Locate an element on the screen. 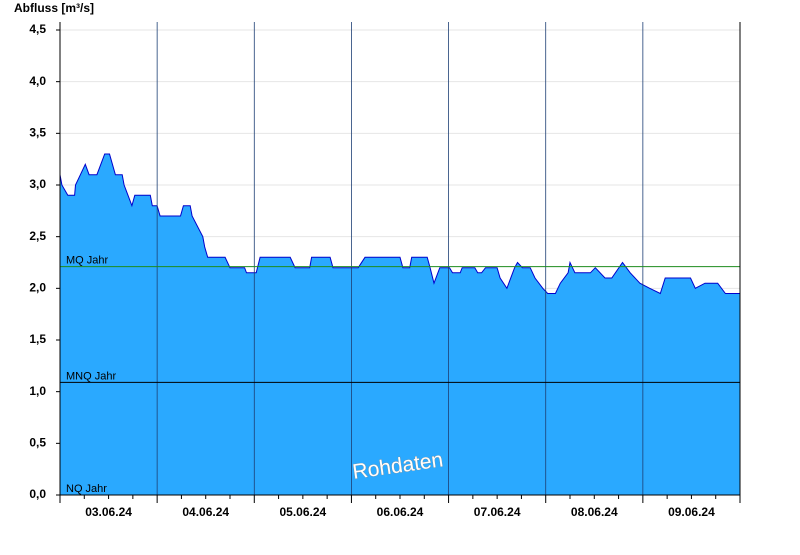 This screenshot has height=555, width=800. y-tick-label: 4,5 is located at coordinates (37, 29).